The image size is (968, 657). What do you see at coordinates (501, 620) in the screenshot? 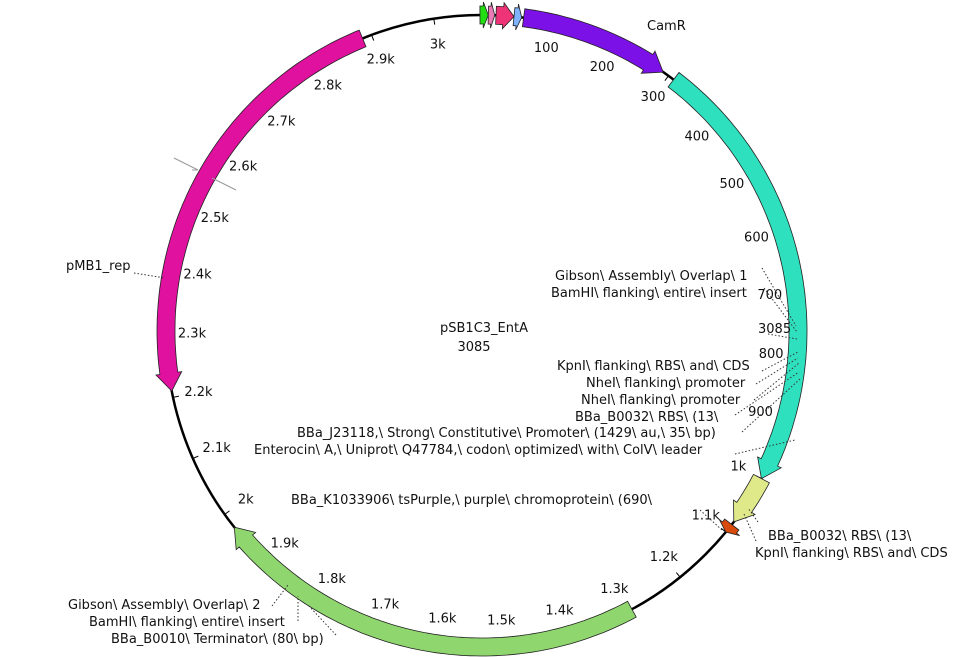
I see `tick-label: 1.5k` at bounding box center [501, 620].